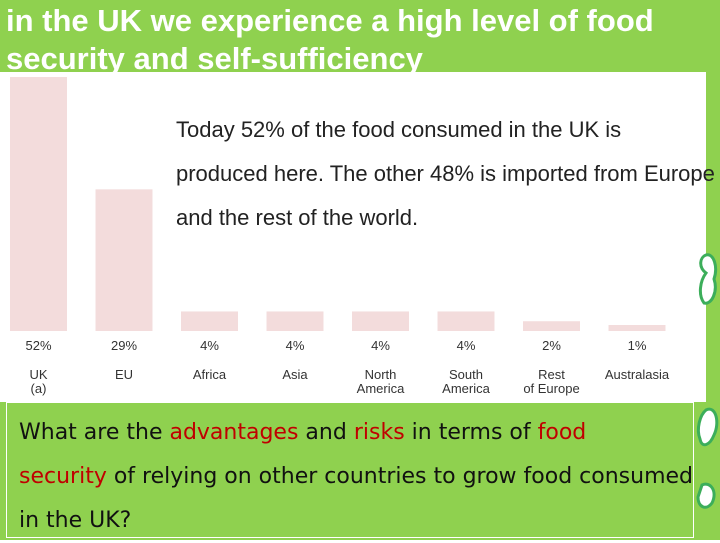 The width and height of the screenshot is (720, 543). I want to click on keyword-risks: risks, so click(379, 432).